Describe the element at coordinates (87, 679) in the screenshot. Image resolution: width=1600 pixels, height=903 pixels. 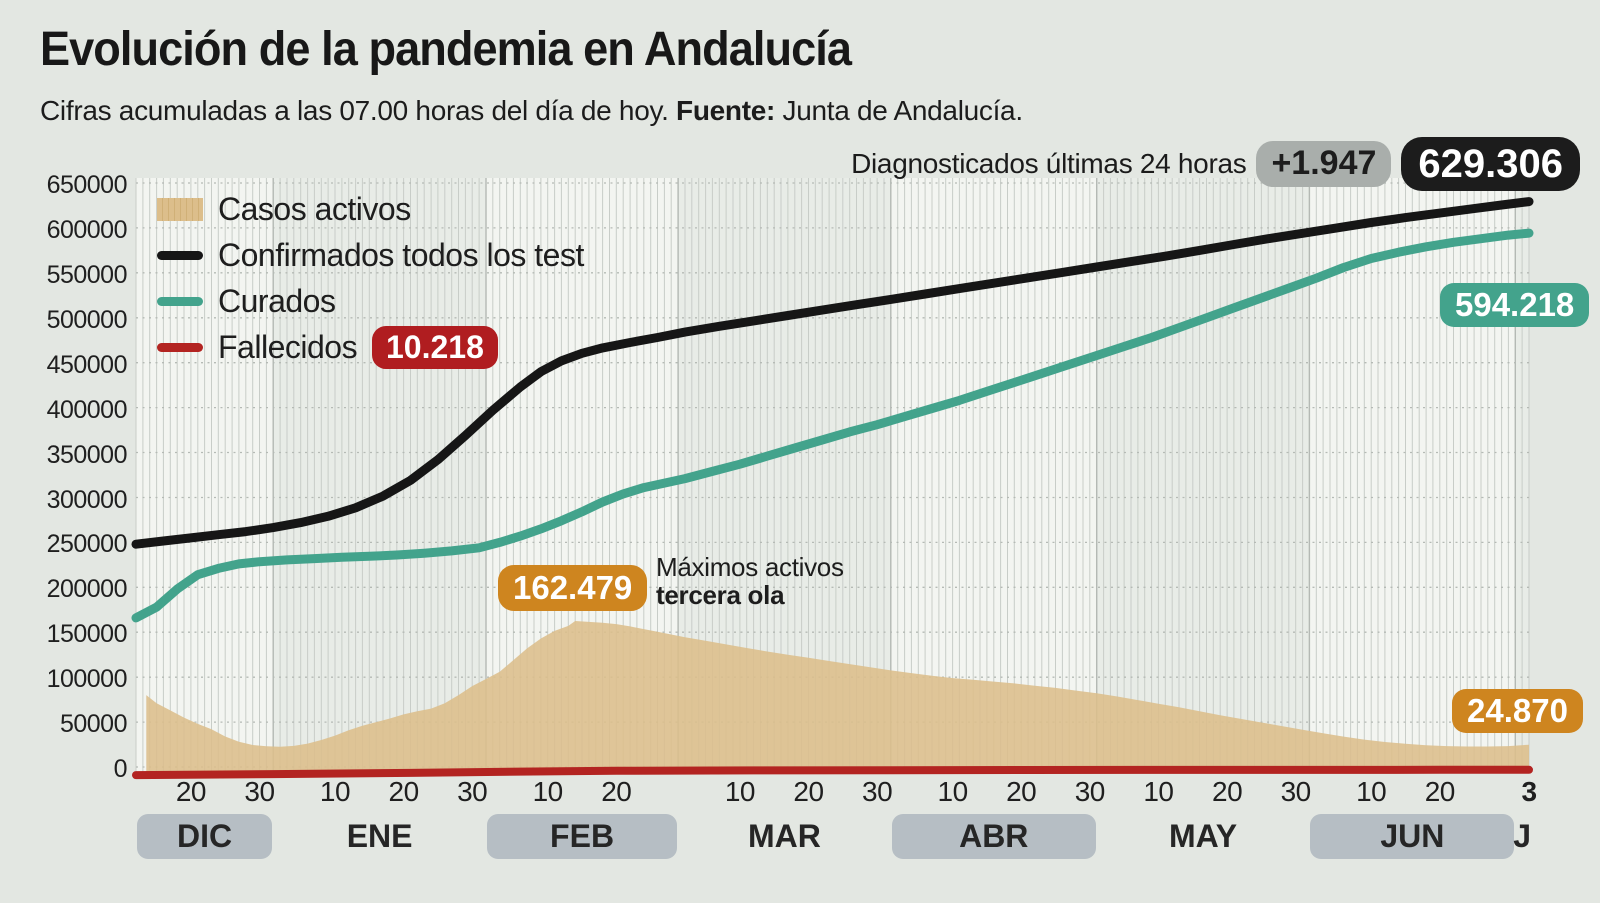
I see `y-tick-label: 100000` at that location.